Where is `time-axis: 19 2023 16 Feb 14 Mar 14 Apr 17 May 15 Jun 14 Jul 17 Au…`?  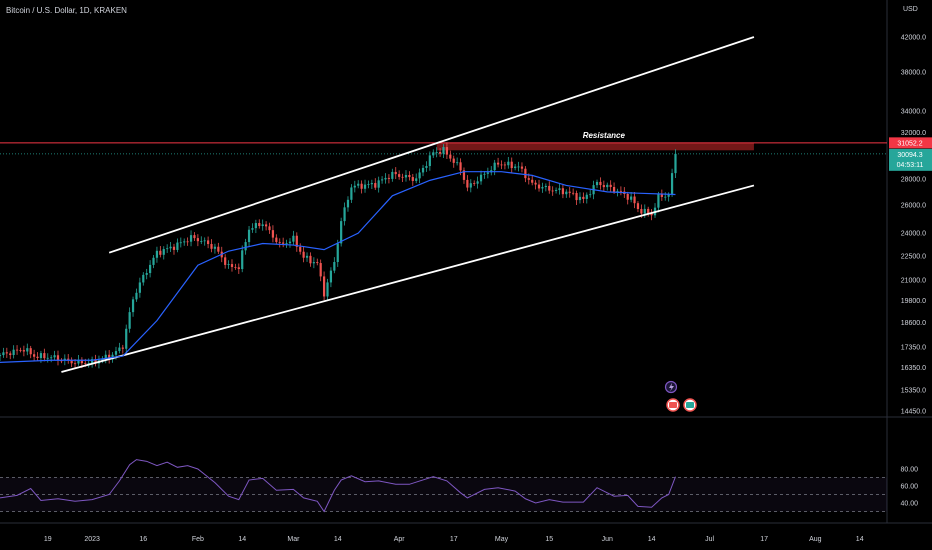
time-axis: 19 2023 16 Feb 14 Mar 14 Apr 17 May 15 Jun 14 Jul 17 Au… is located at coordinates (454, 539).